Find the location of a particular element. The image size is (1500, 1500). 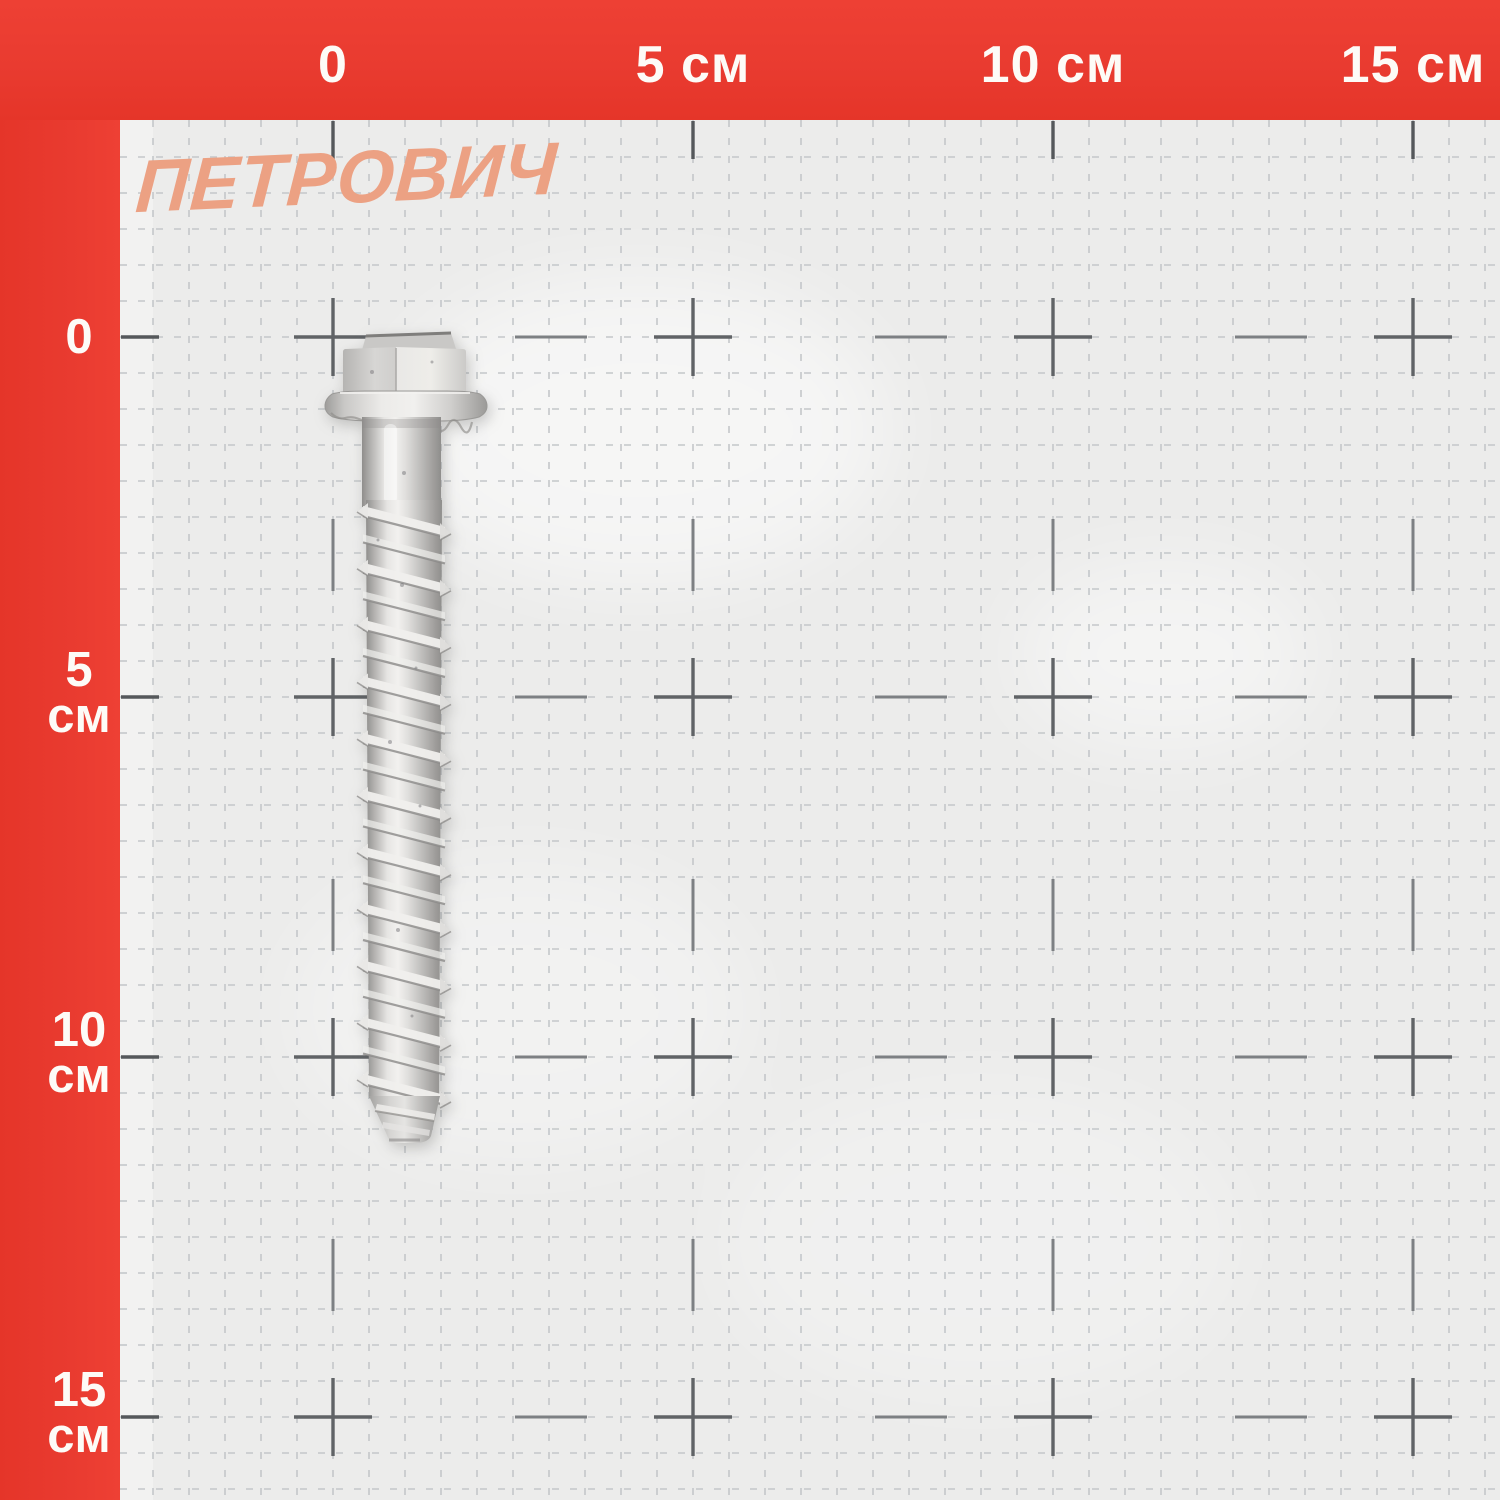

ruler-label-left-10-unit: см is located at coordinates (79, 1076).